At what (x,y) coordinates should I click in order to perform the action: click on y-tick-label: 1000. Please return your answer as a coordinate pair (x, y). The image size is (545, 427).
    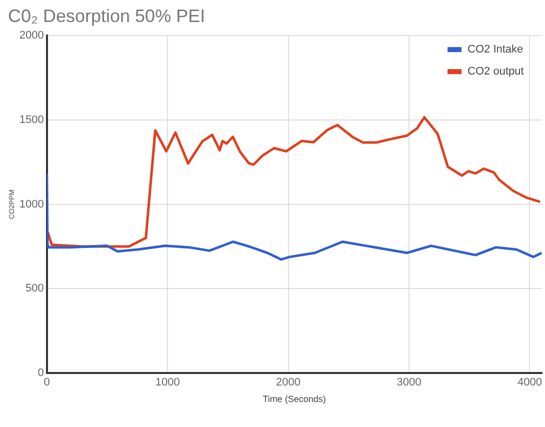
    Looking at the image, I should click on (31, 204).